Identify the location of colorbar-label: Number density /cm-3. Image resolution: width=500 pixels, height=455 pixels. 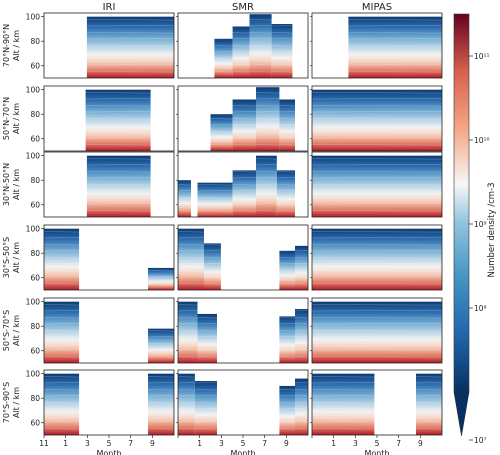
(492, 229).